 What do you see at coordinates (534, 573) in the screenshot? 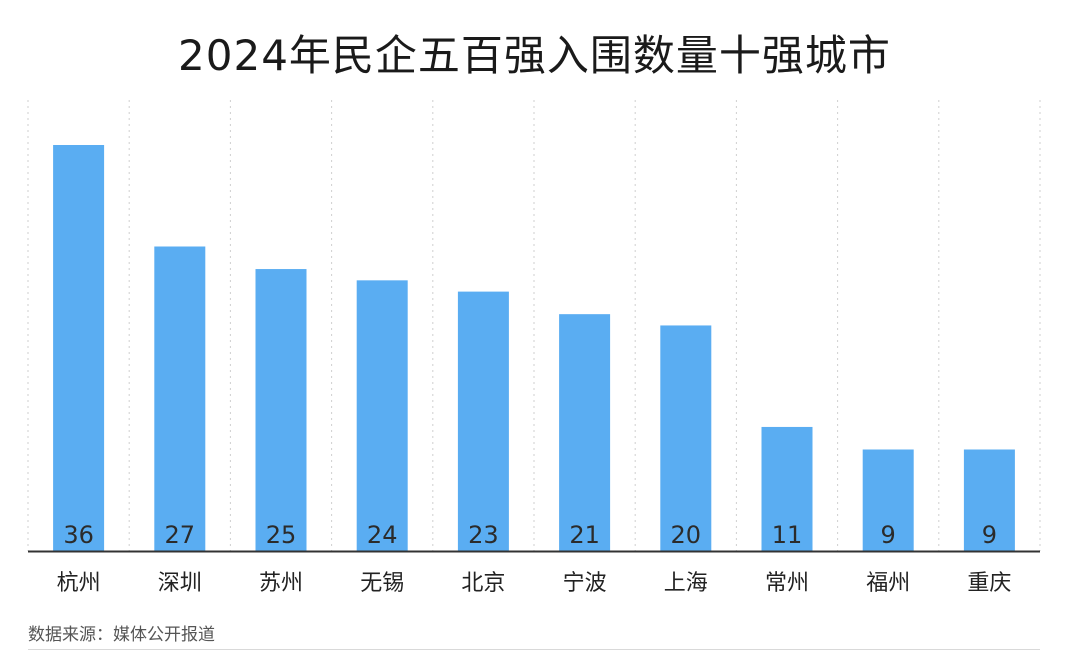
I see `x-axis: 杭州 深圳 苏州 无锡 北京 宁波 上海 常州 福州 重庆` at bounding box center [534, 573].